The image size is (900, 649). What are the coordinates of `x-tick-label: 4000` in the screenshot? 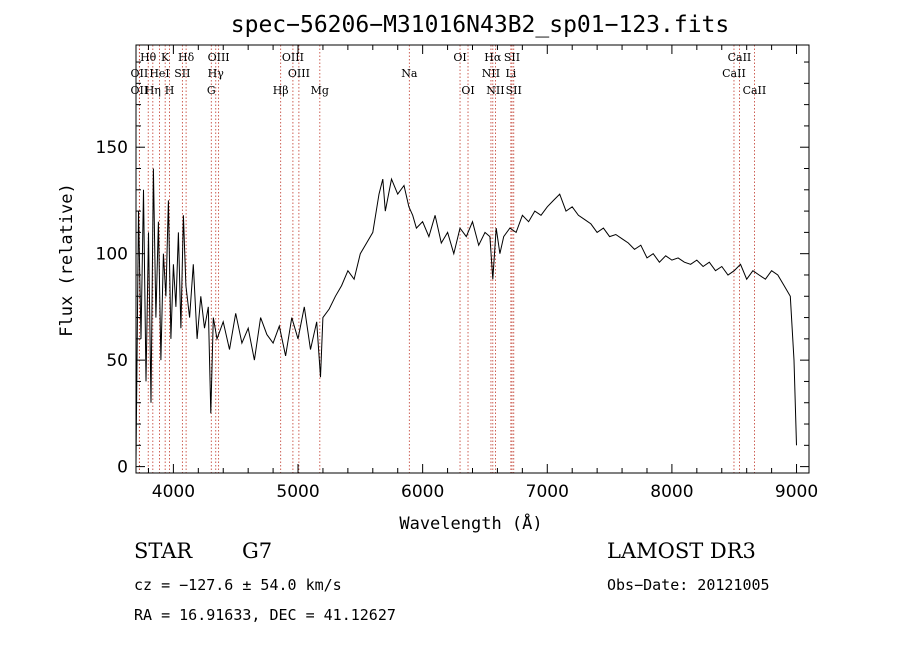 It's located at (173, 492).